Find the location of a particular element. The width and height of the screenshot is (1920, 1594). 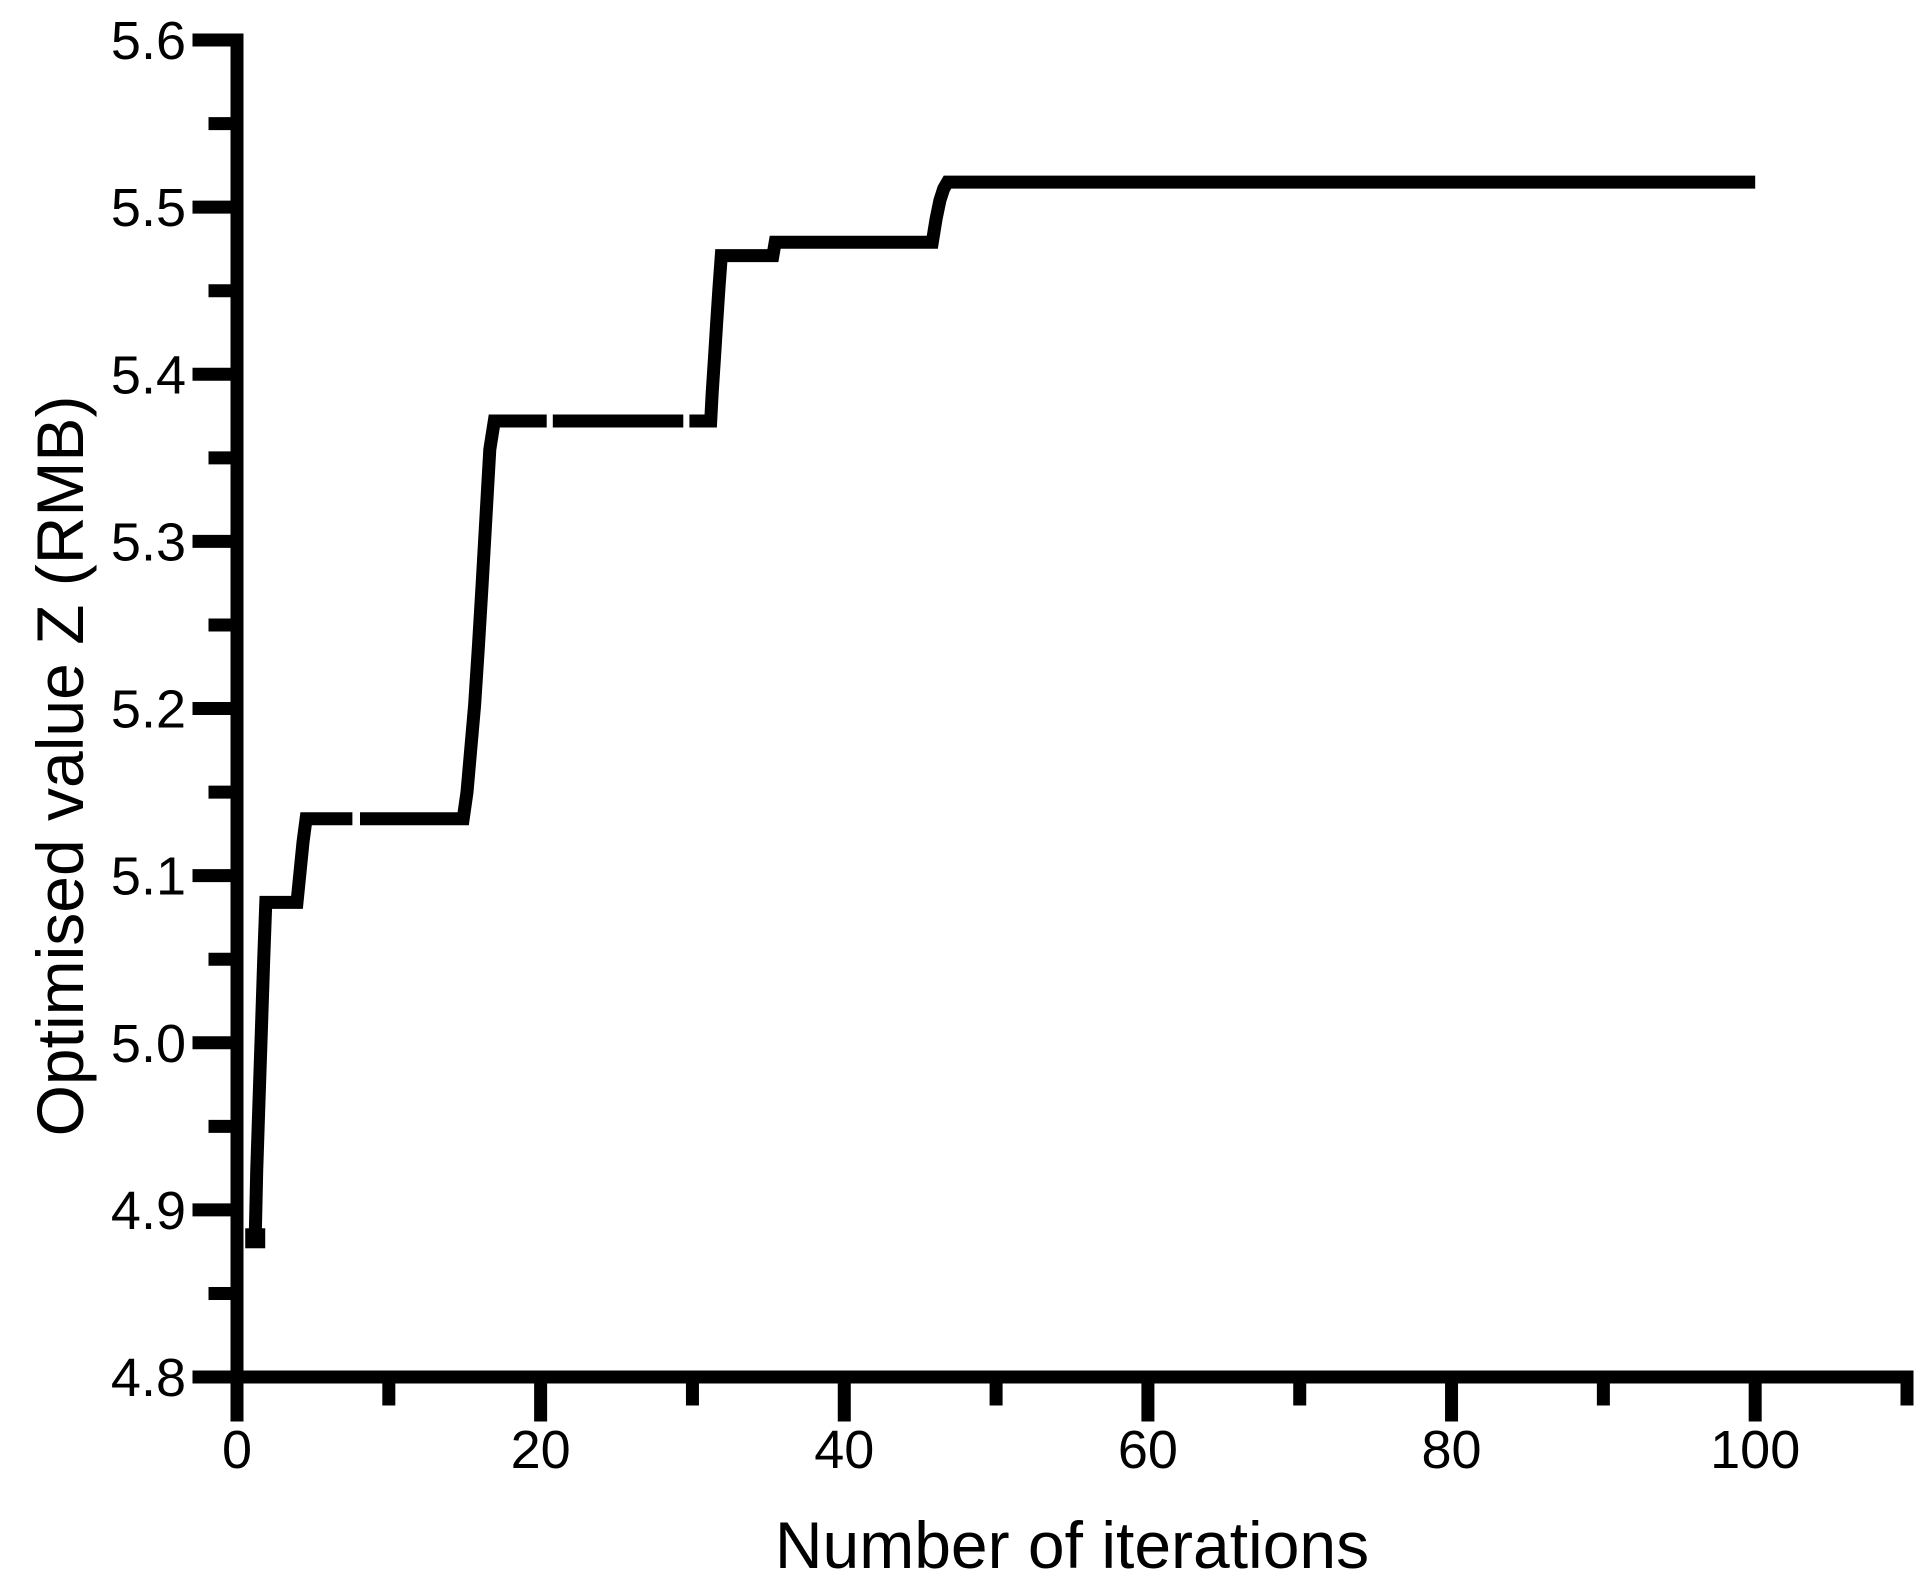

x-tick-label: 0 is located at coordinates (237, 1450).